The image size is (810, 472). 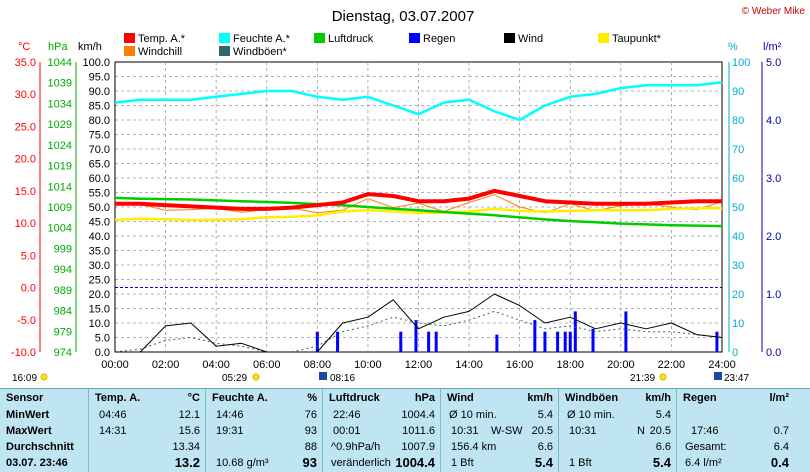 I want to click on wind-tick-label: 70.0, so click(x=99, y=150).